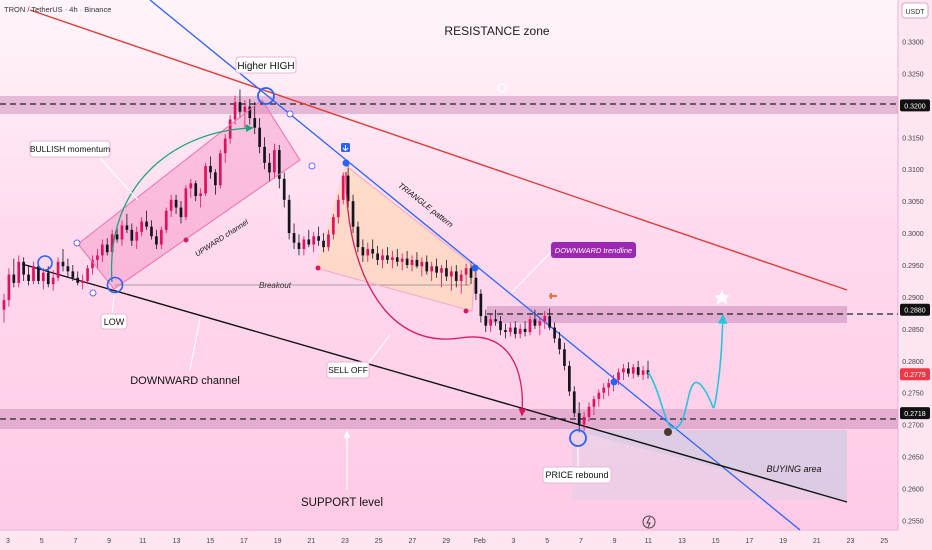 This screenshot has height=550, width=932. Describe the element at coordinates (915, 10) in the screenshot. I see `currency-badge` at that location.